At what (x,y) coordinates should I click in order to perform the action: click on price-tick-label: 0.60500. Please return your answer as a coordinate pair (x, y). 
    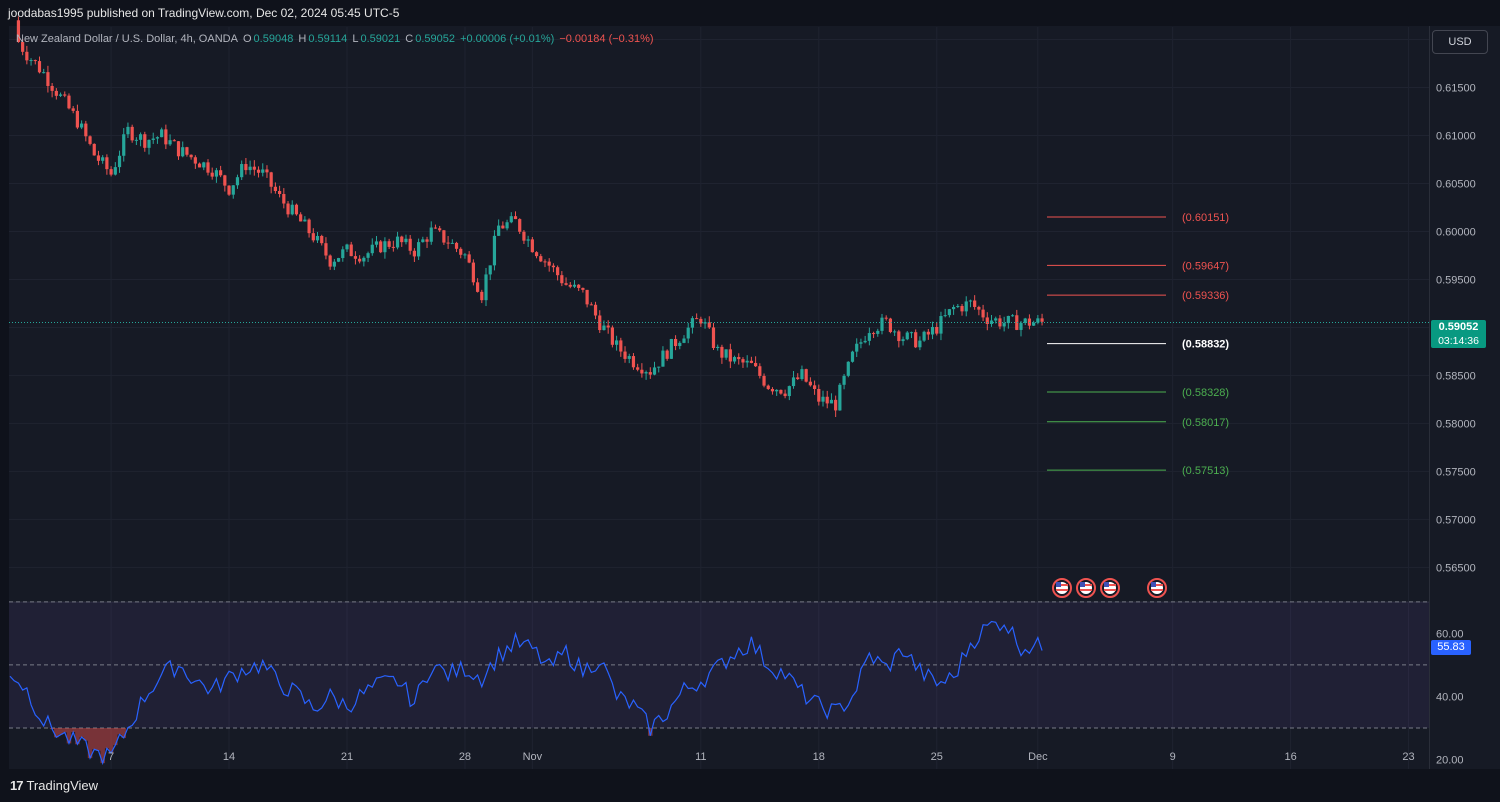
    Looking at the image, I should click on (1456, 184).